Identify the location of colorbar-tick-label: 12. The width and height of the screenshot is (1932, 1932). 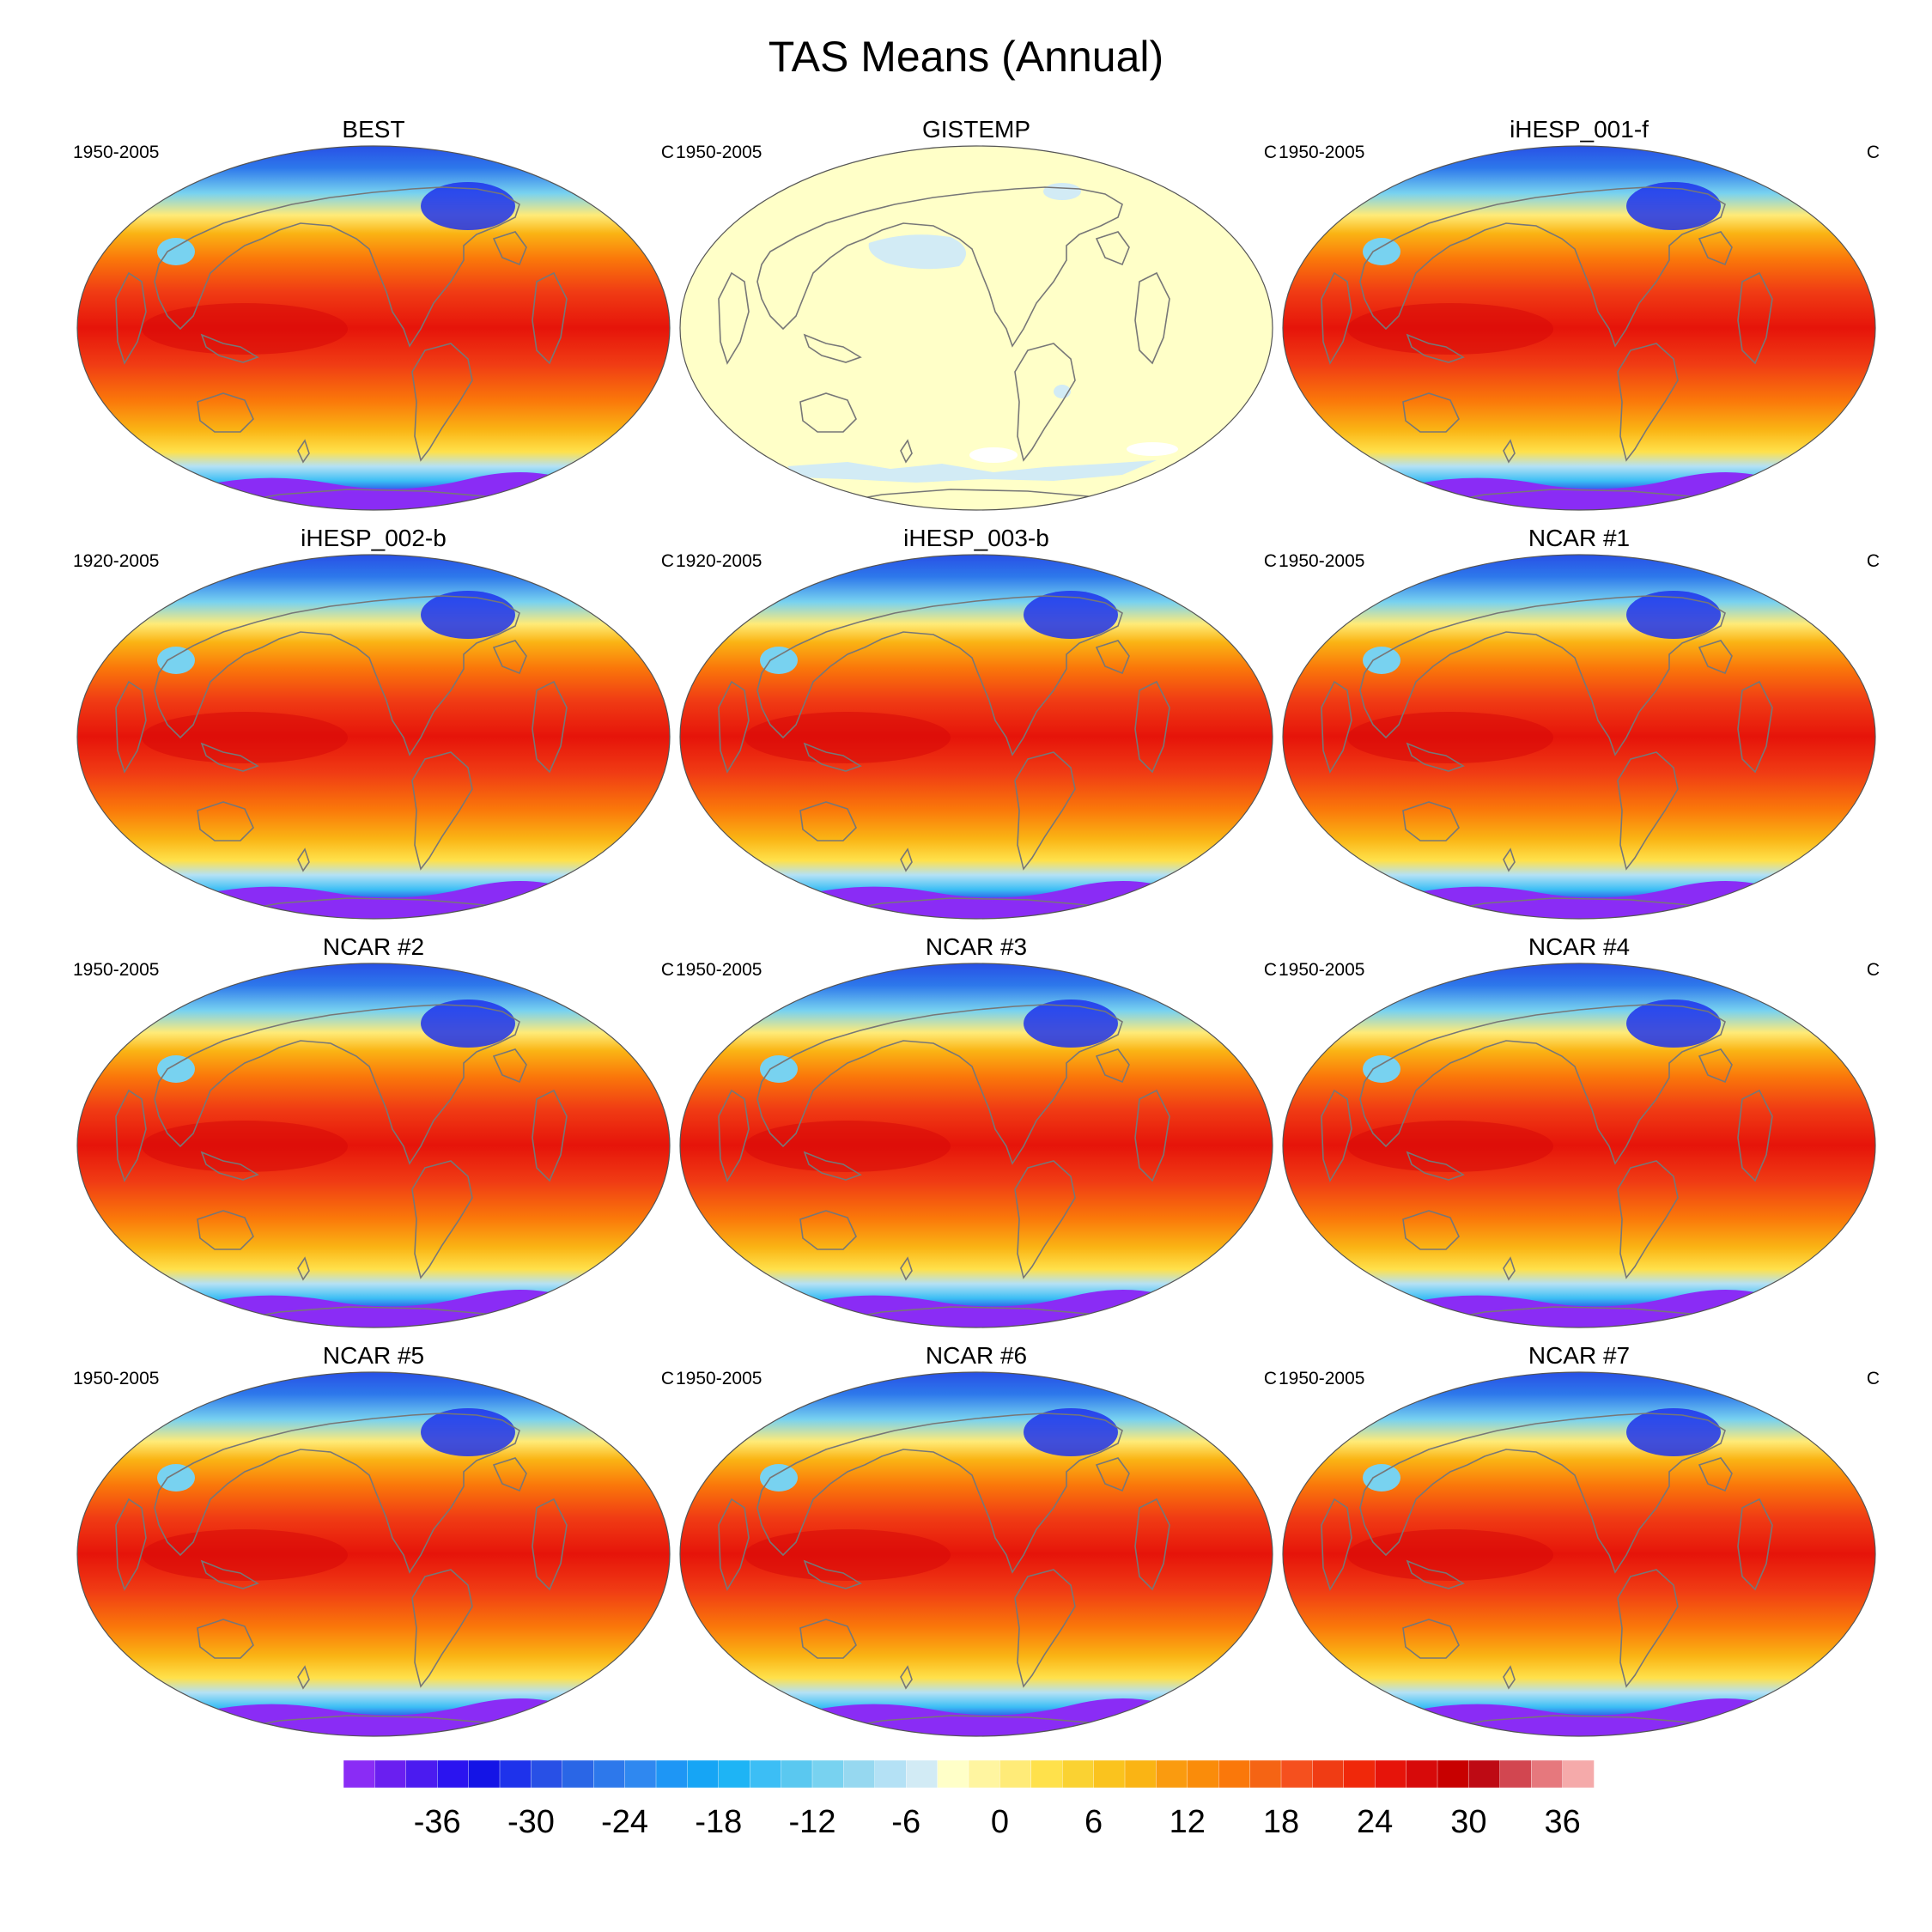
(1188, 1822).